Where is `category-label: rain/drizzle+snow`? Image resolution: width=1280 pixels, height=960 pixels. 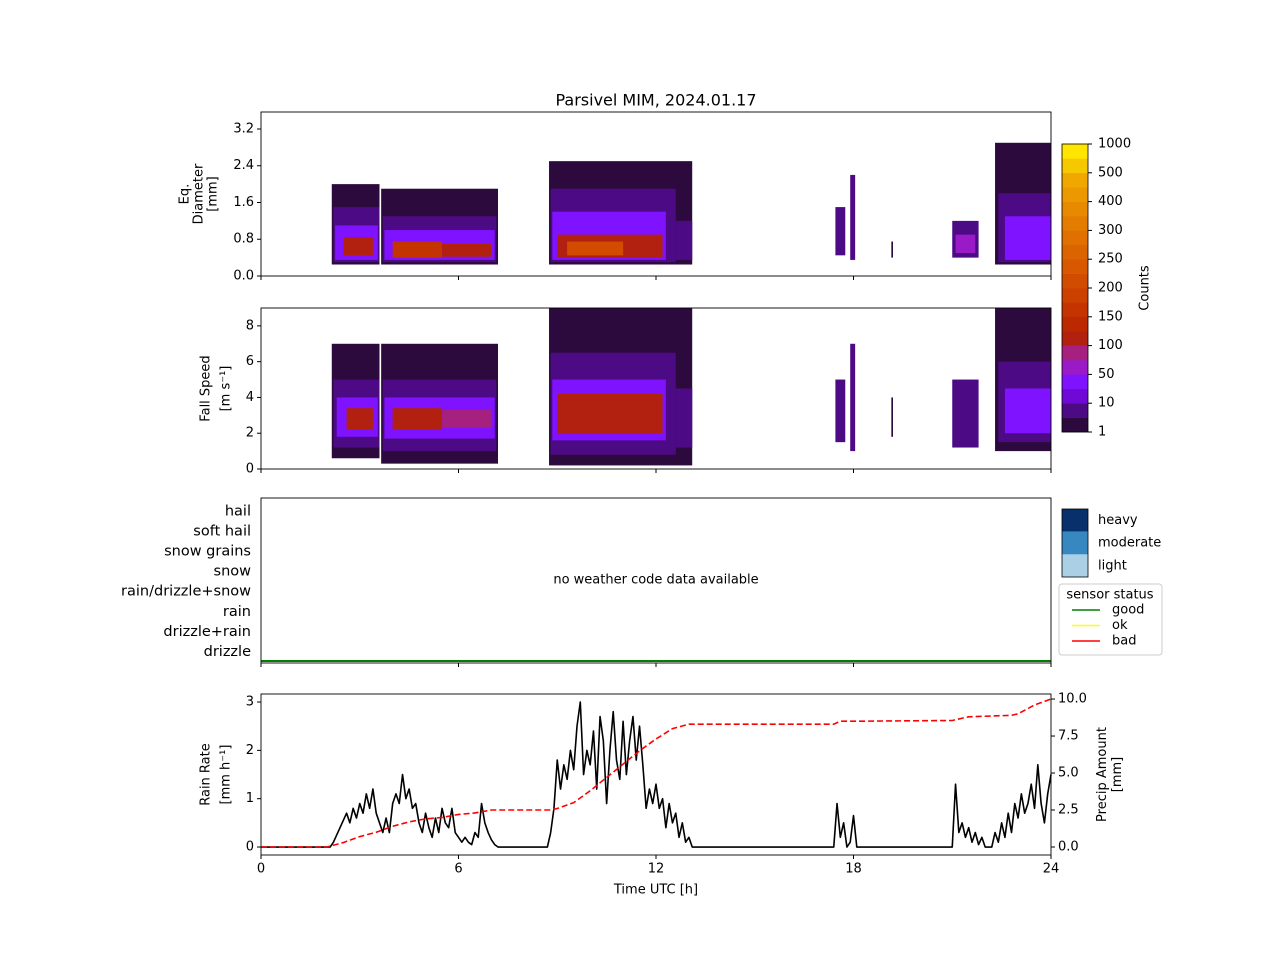
category-label: rain/drizzle+snow is located at coordinates (186, 592).